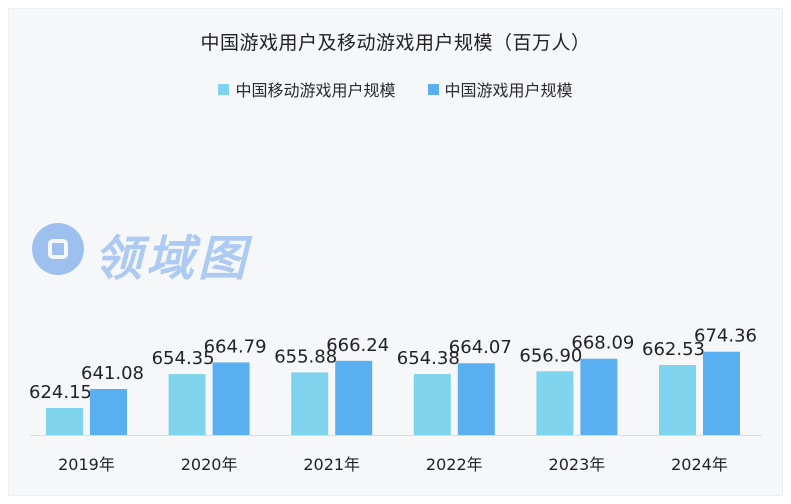 Image resolution: width=791 pixels, height=504 pixels. Describe the element at coordinates (508, 90) in the screenshot. I see `legend-label-total: 中国游戏用户规模` at that location.